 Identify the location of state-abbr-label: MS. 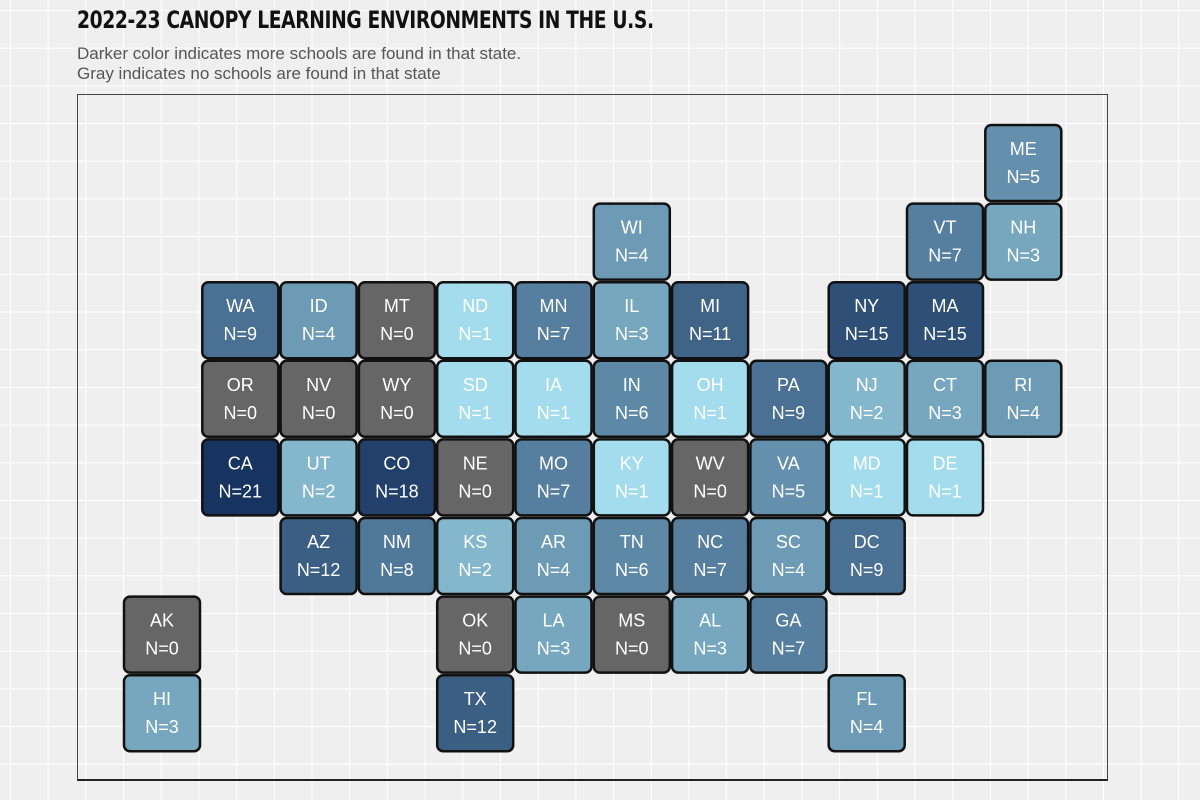
(631, 621).